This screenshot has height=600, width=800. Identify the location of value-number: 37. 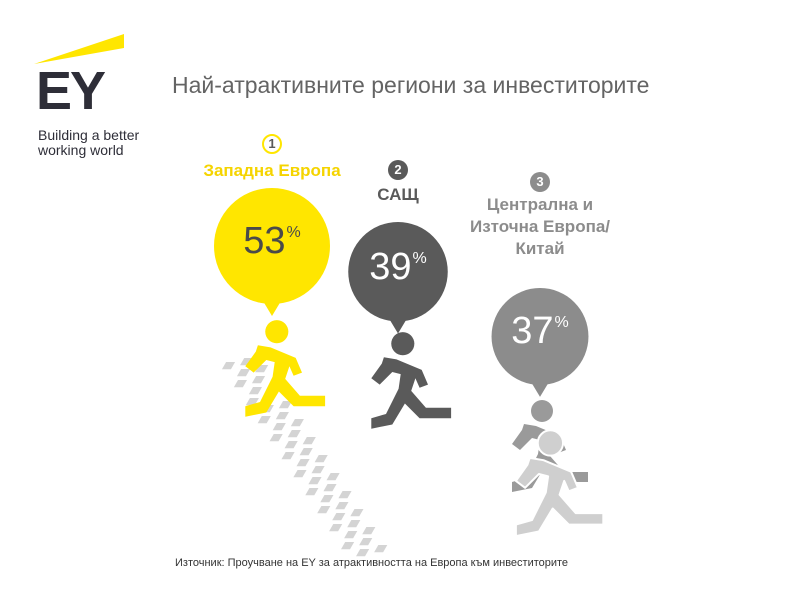
(532, 331).